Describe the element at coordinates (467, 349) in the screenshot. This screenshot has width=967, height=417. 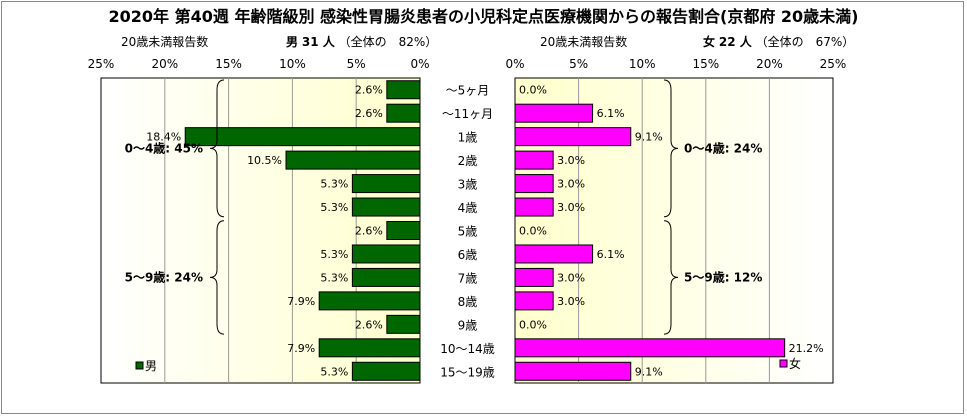
I see `category-label: 10～14歳` at that location.